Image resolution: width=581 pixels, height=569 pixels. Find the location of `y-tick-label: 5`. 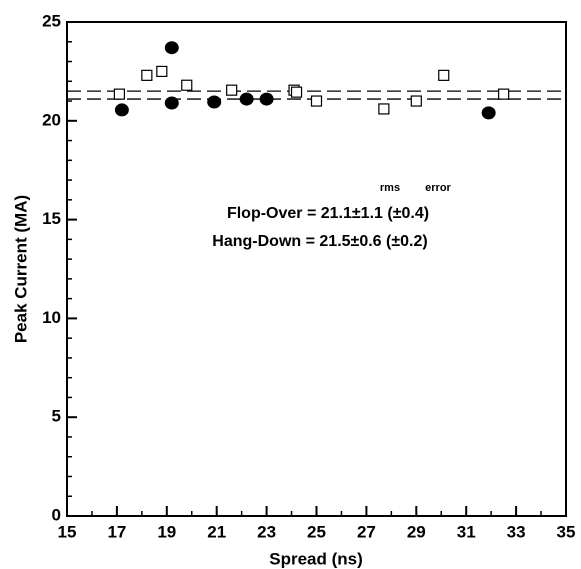

y-tick-label: 5 is located at coordinates (56, 416).